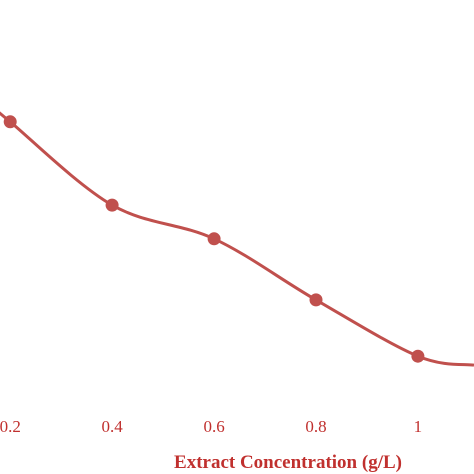 This screenshot has height=474, width=474. Describe the element at coordinates (418, 426) in the screenshot. I see `x-tick-label: 1` at that location.